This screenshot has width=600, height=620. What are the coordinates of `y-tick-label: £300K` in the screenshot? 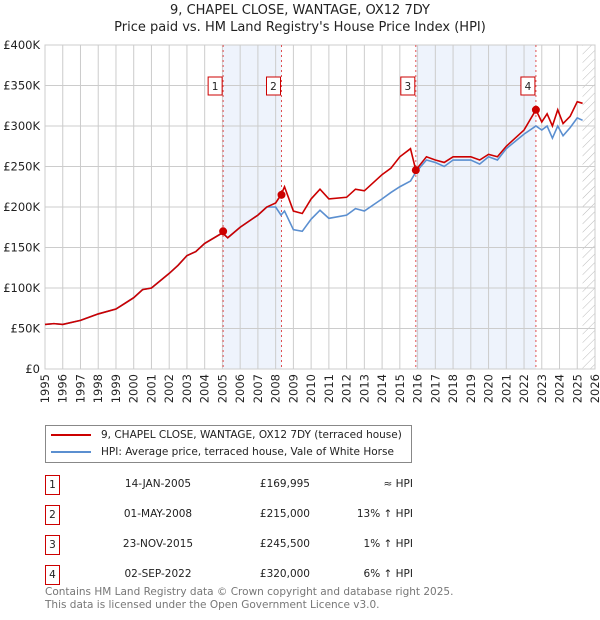 It's located at (21, 126).